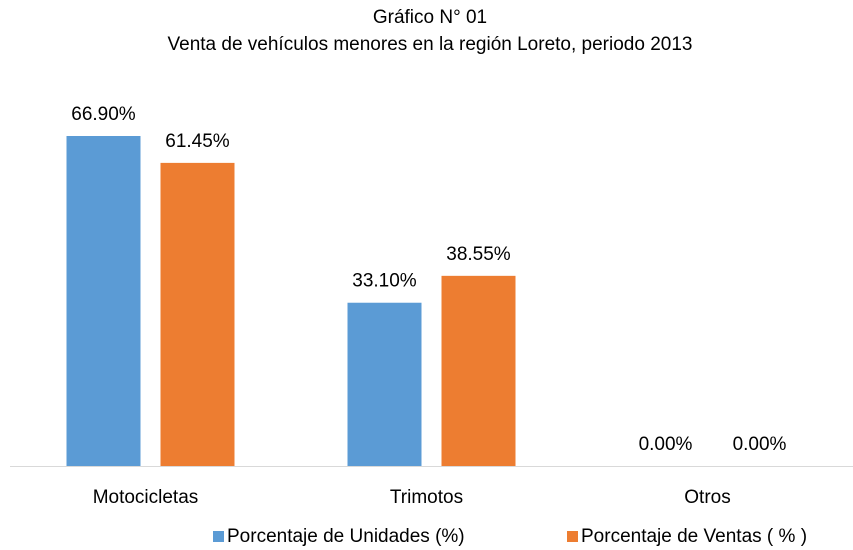  Describe the element at coordinates (707, 497) in the screenshot. I see `x-tick-label: Otros` at that location.